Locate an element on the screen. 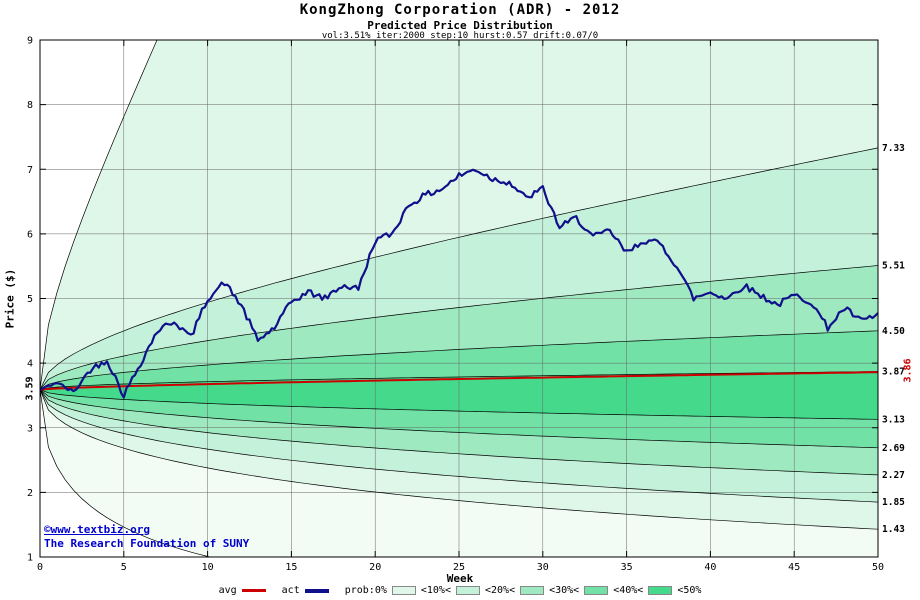 Image resolution: width=920 pixels, height=600 pixels. x-tick-label: 35 is located at coordinates (627, 567).